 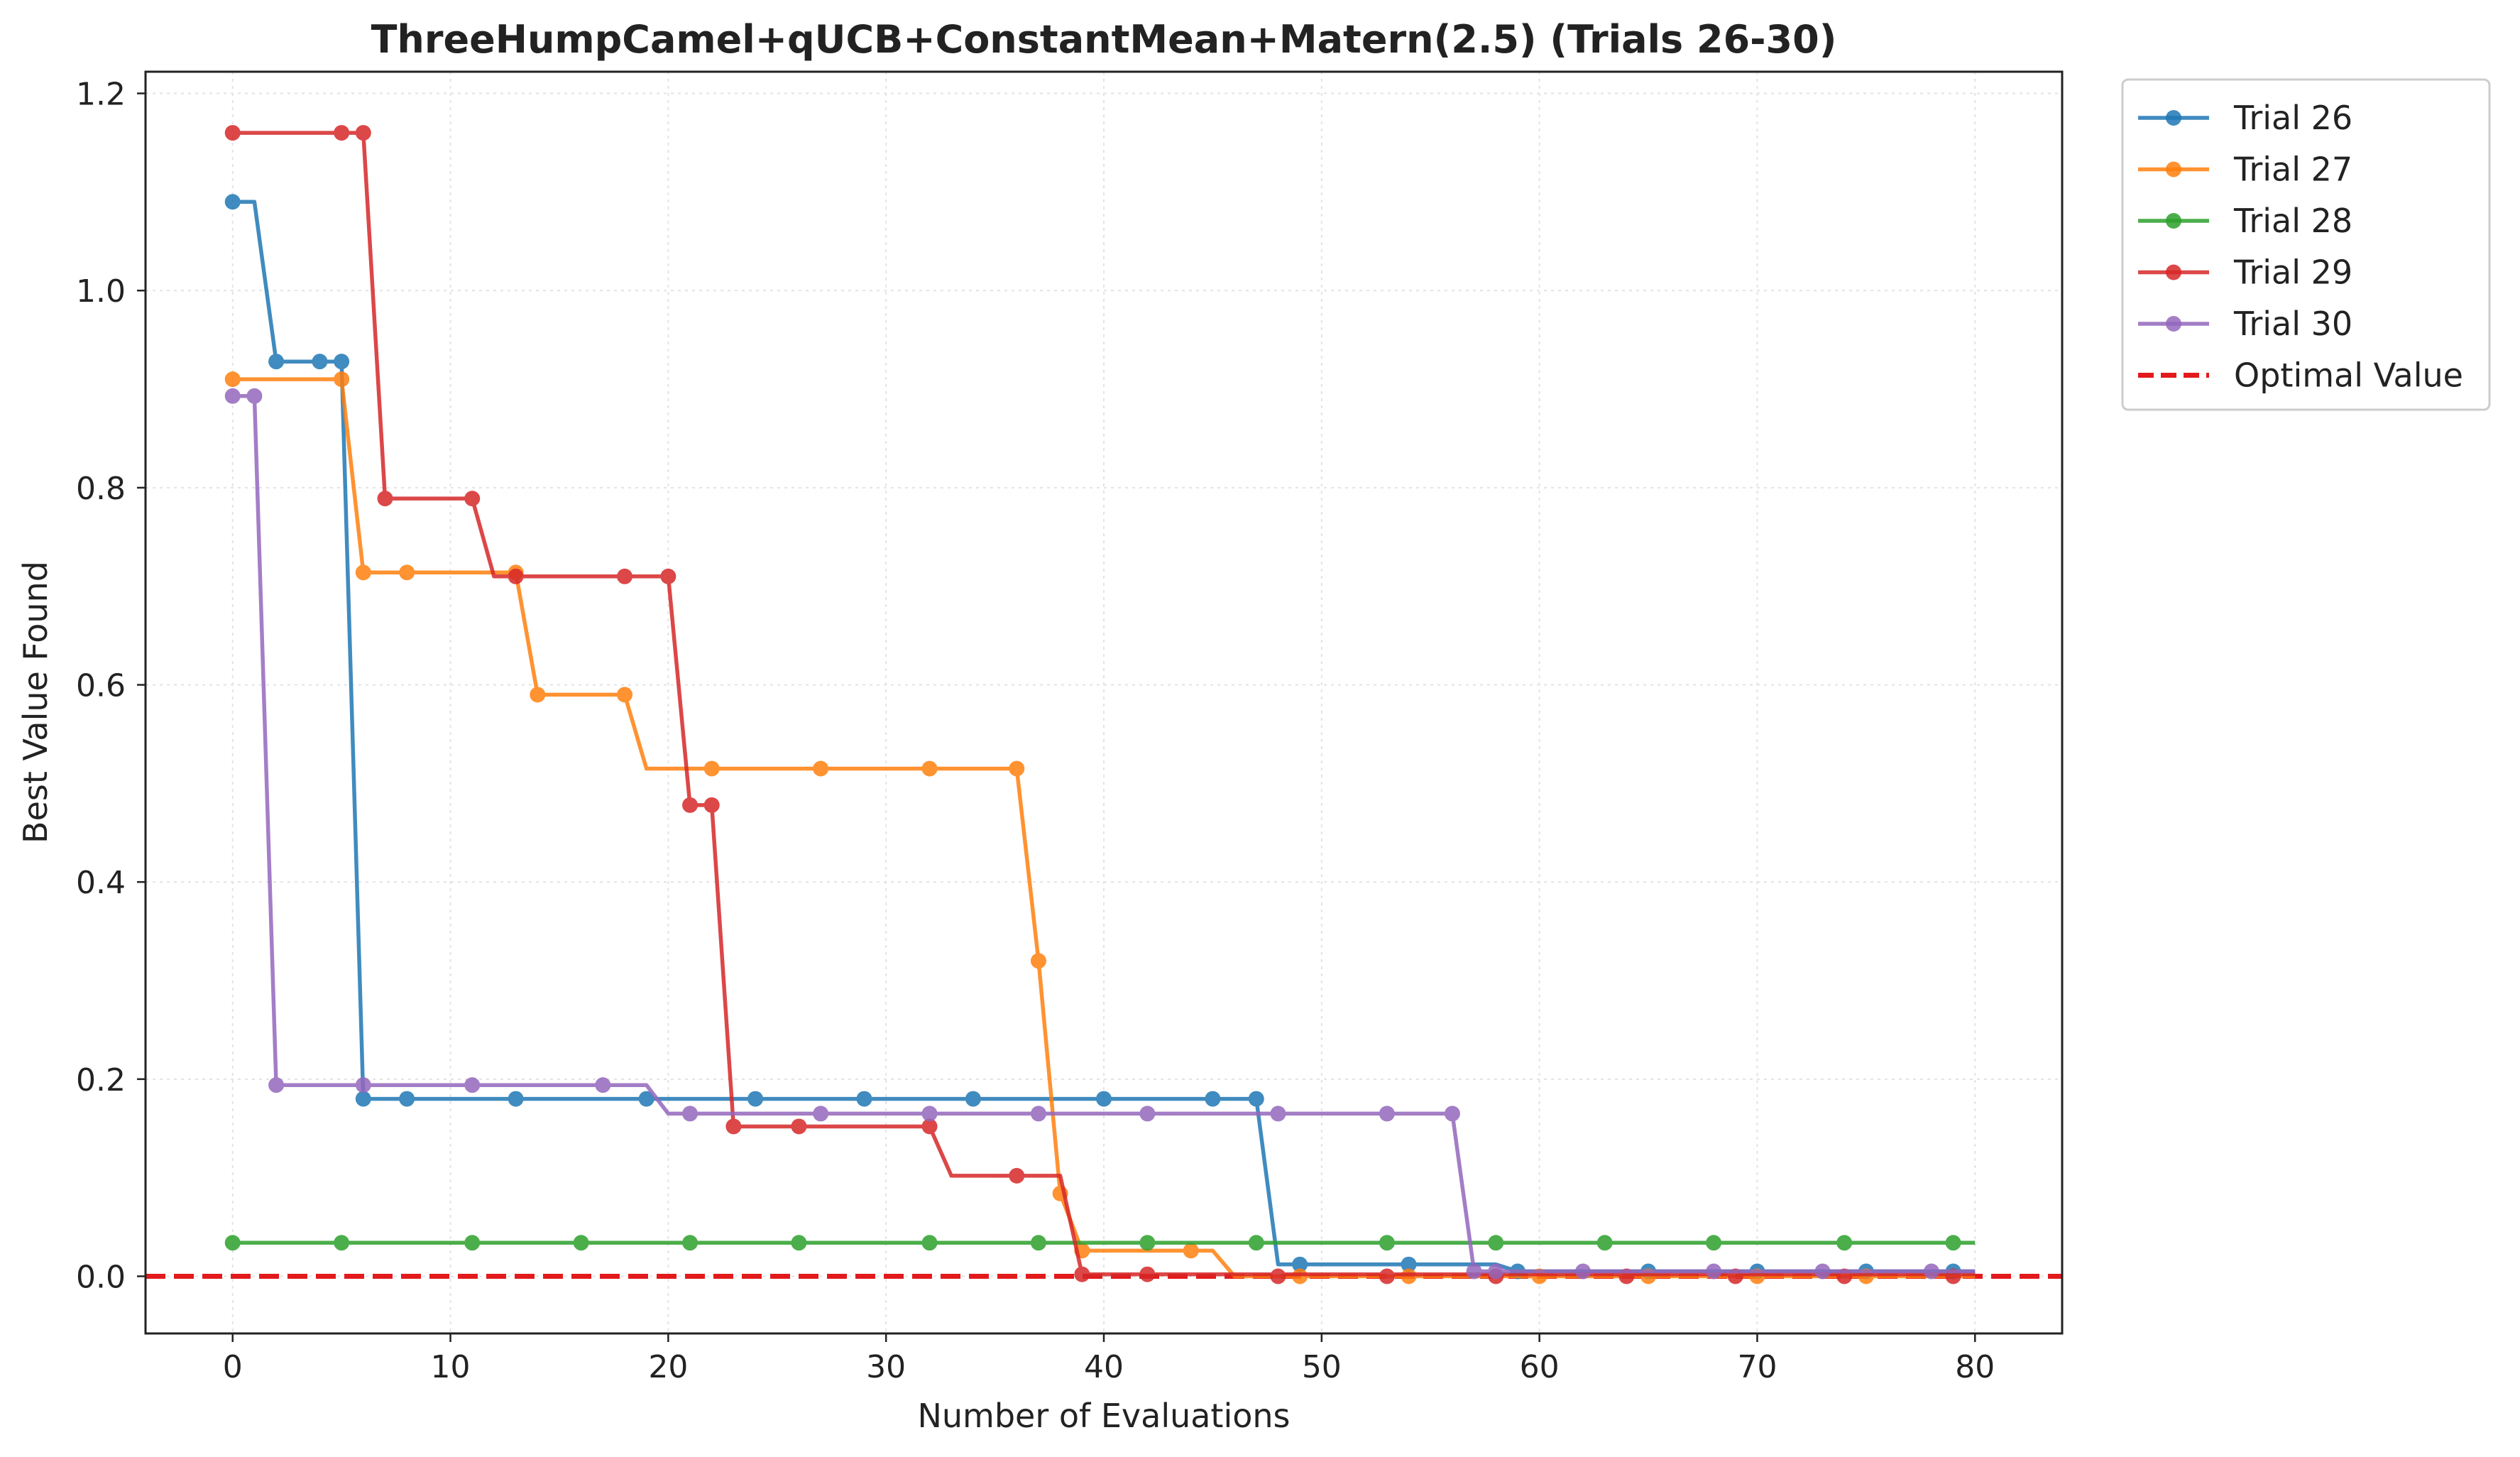 I want to click on legend-entry-trial-26: Trial 26, so click(x=2245, y=118).